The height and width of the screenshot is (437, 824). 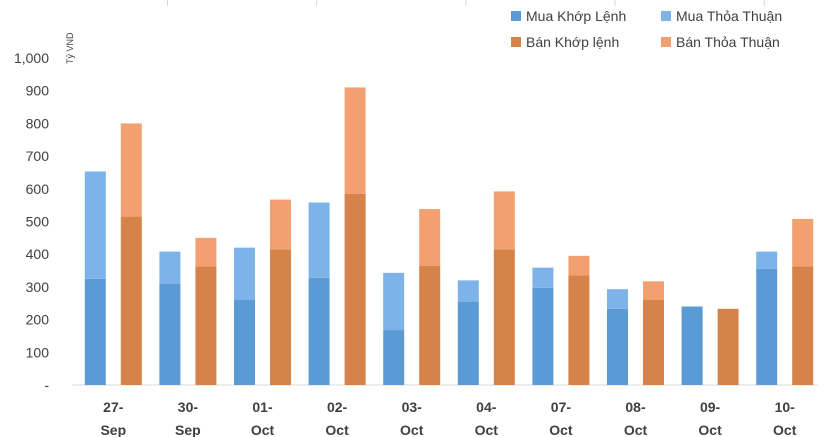 What do you see at coordinates (728, 42) in the screenshot?
I see `legend-label: Bán Thỏa Thuận` at bounding box center [728, 42].